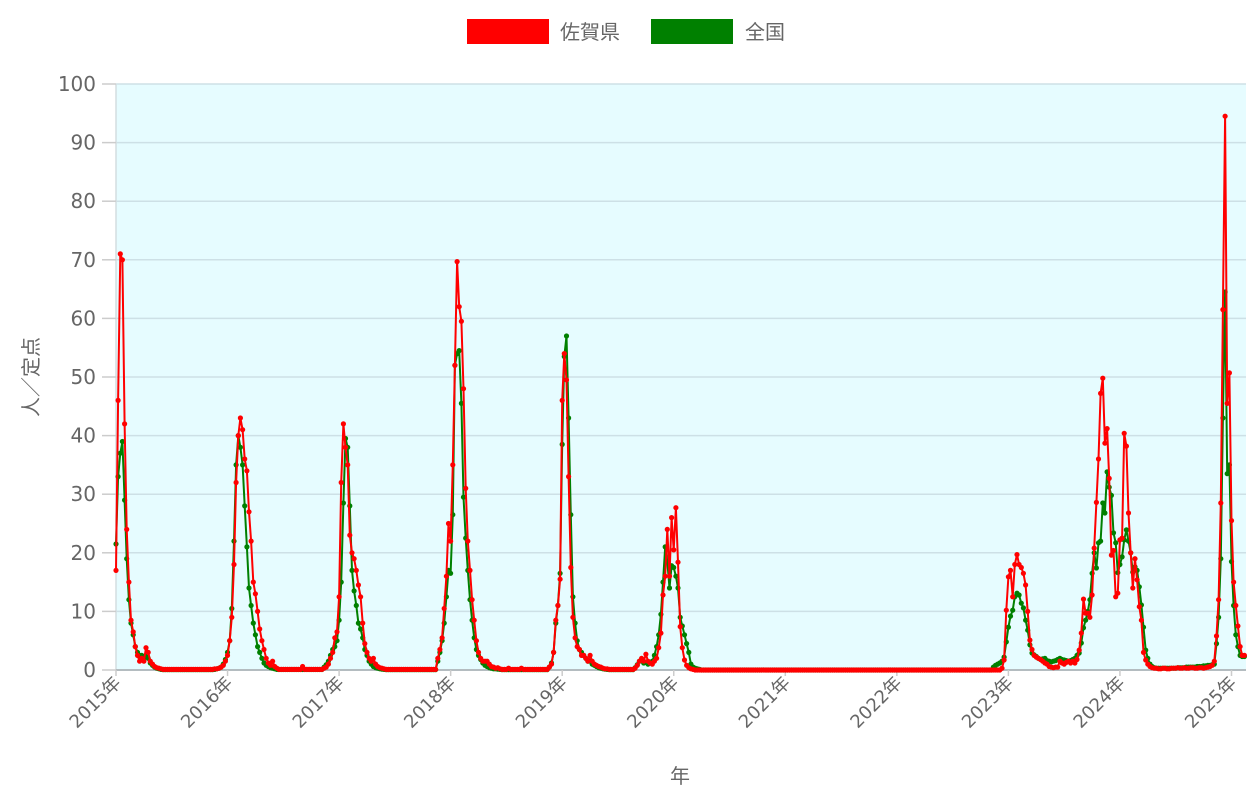 The width and height of the screenshot is (1260, 804). I want to click on legend-item-saga: 佐賀県, so click(543, 31).